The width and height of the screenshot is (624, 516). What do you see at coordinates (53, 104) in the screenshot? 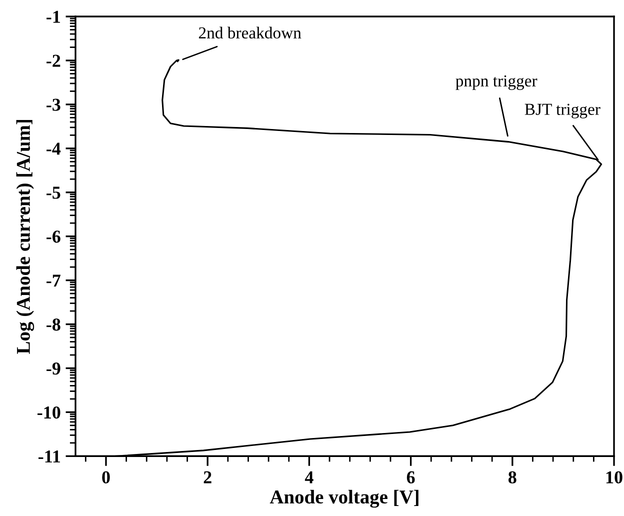
I see `y-tick-label: -3` at bounding box center [53, 104].